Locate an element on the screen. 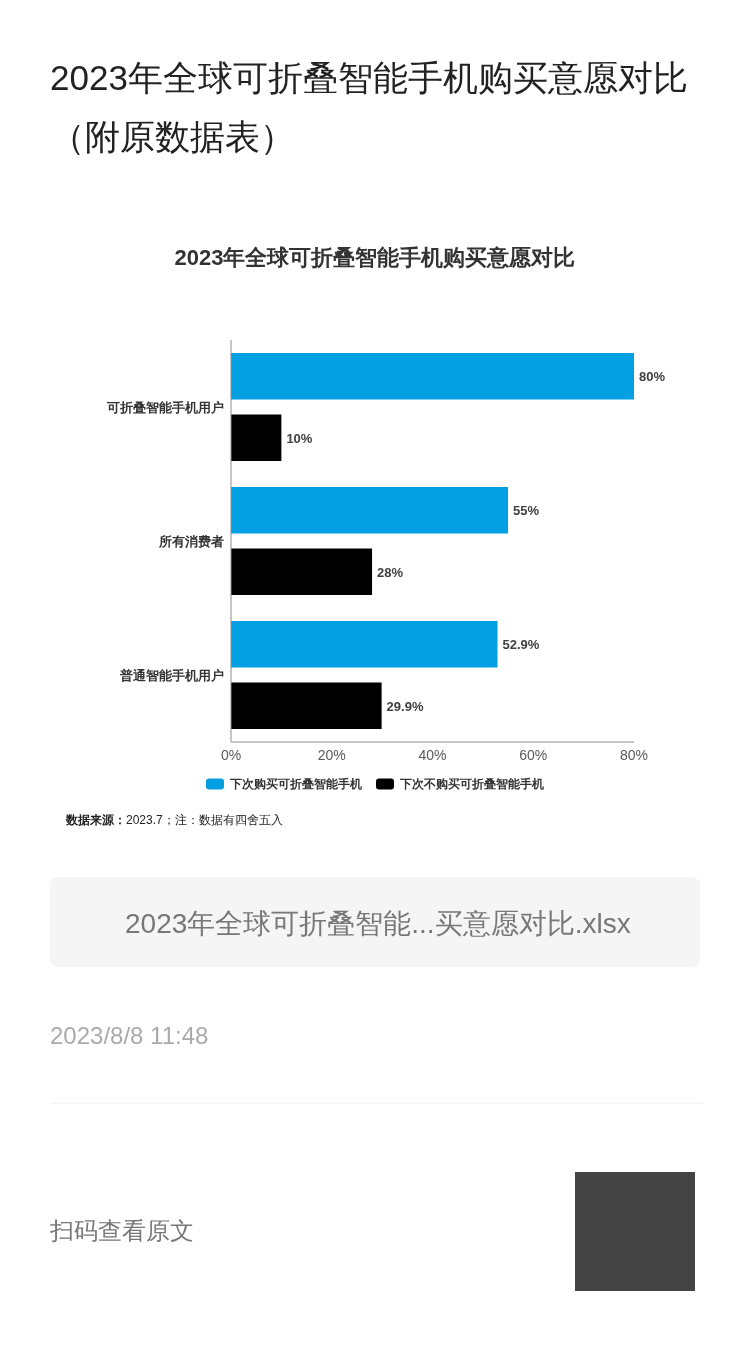  text: 数据来源：2023.7；注：数据有四舍五入 is located at coordinates (174, 820).